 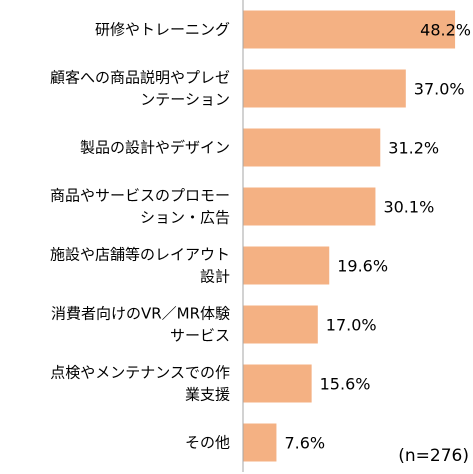 What do you see at coordinates (140, 384) in the screenshot?
I see `category-label-6: 点検やメンテナンスでの作業支援` at bounding box center [140, 384].